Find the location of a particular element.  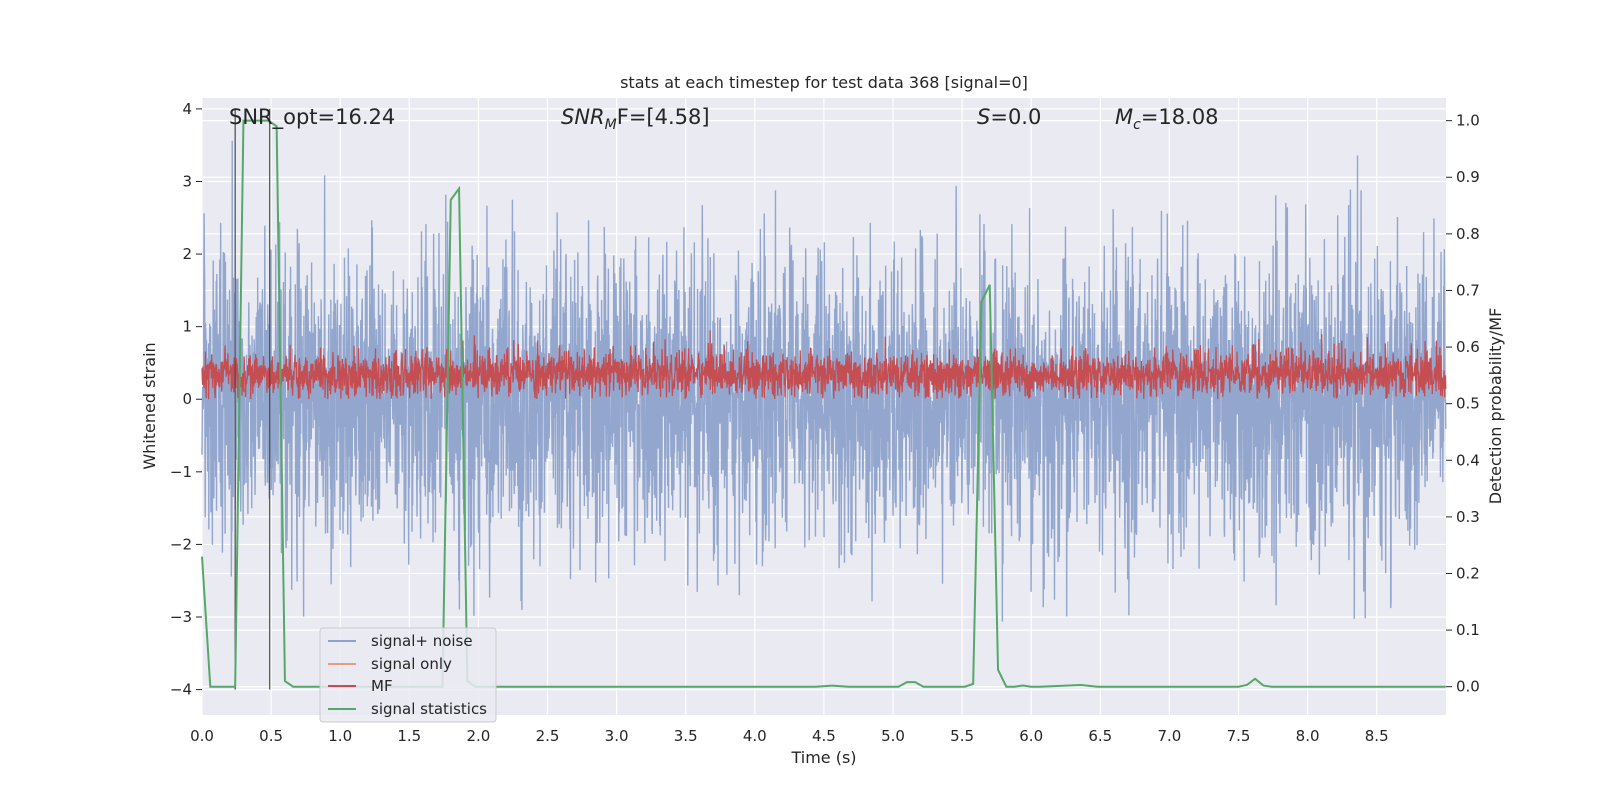

y2-tick-label: 0.6 is located at coordinates (1468, 347).